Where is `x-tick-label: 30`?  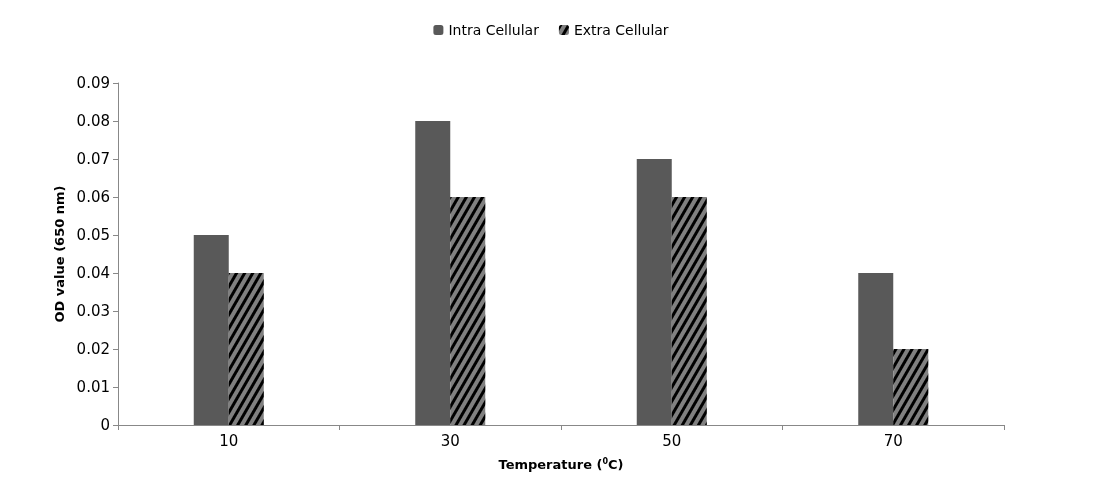 x-tick-label: 30 is located at coordinates (450, 440).